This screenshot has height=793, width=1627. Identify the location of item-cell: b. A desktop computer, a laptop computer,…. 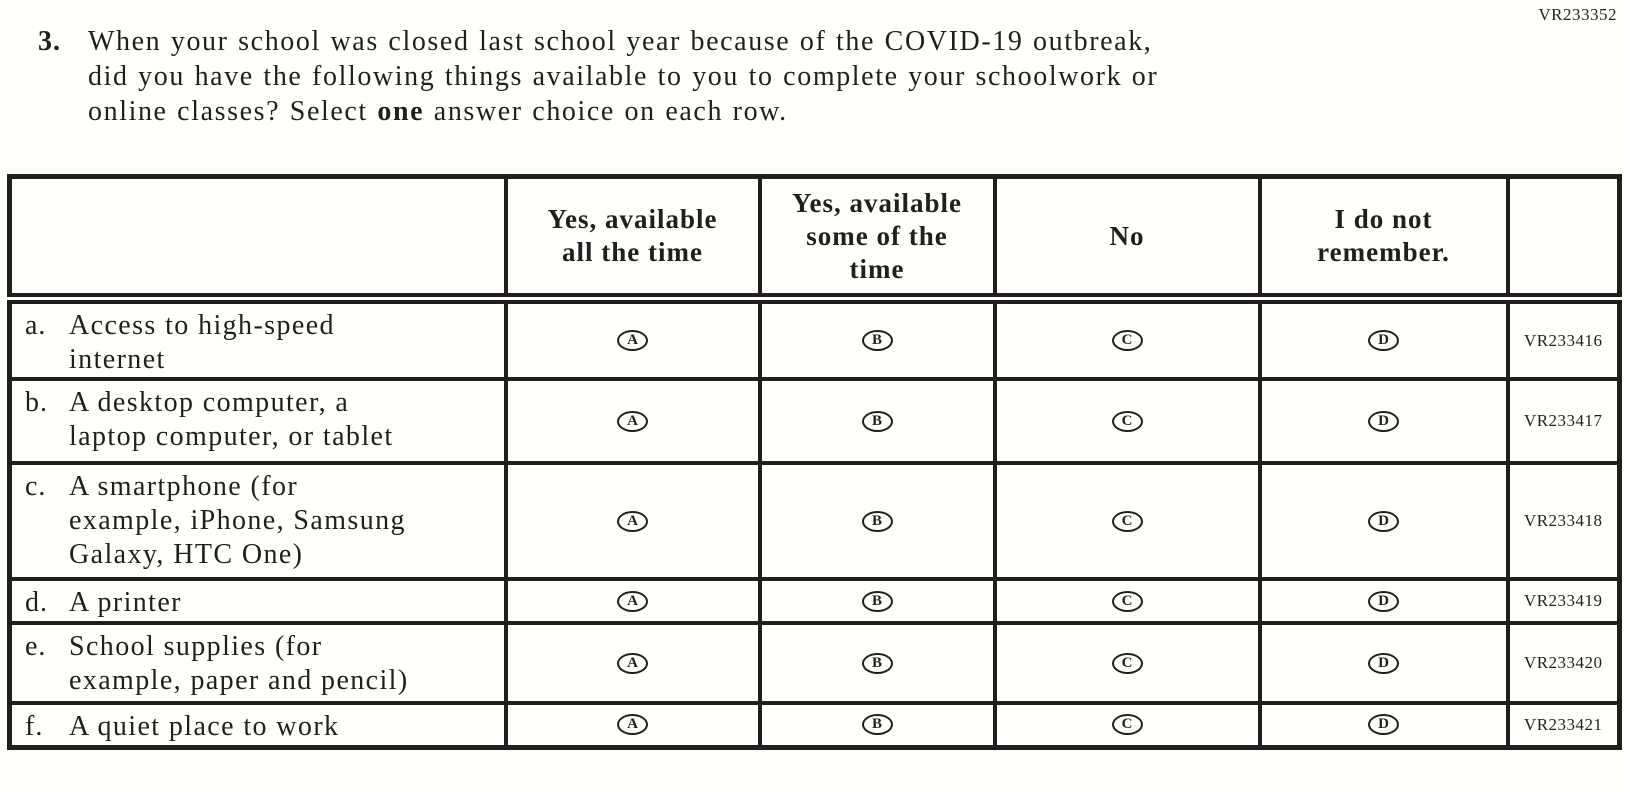
(257, 421).